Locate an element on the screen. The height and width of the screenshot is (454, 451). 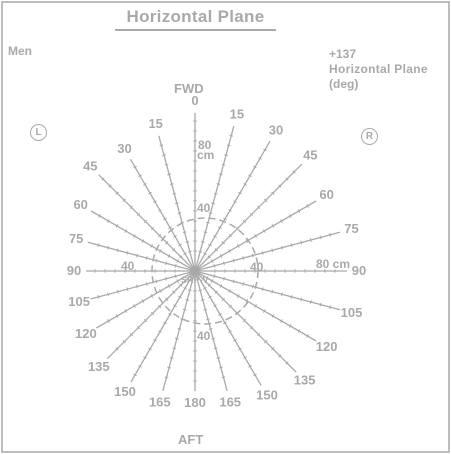
angle-label-r-165: 165 is located at coordinates (230, 401).